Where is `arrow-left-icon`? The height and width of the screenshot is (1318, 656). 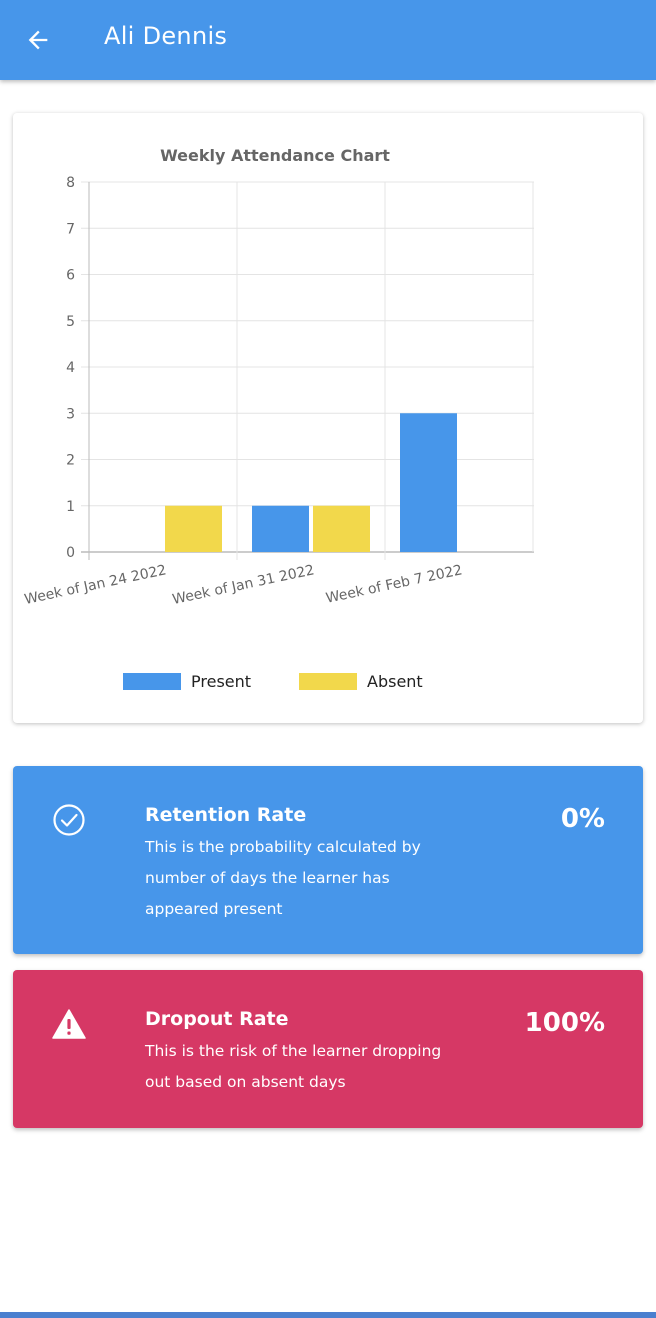 arrow-left-icon is located at coordinates (38, 40).